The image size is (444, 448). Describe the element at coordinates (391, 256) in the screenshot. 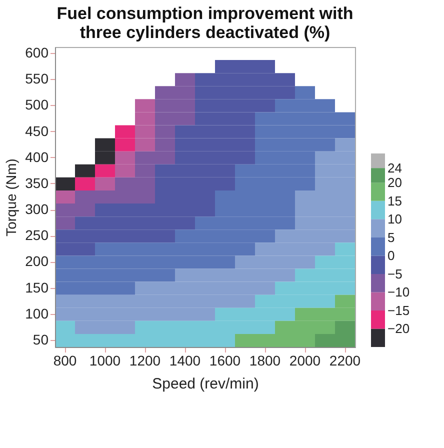

I see `color-bar-label: 0` at that location.